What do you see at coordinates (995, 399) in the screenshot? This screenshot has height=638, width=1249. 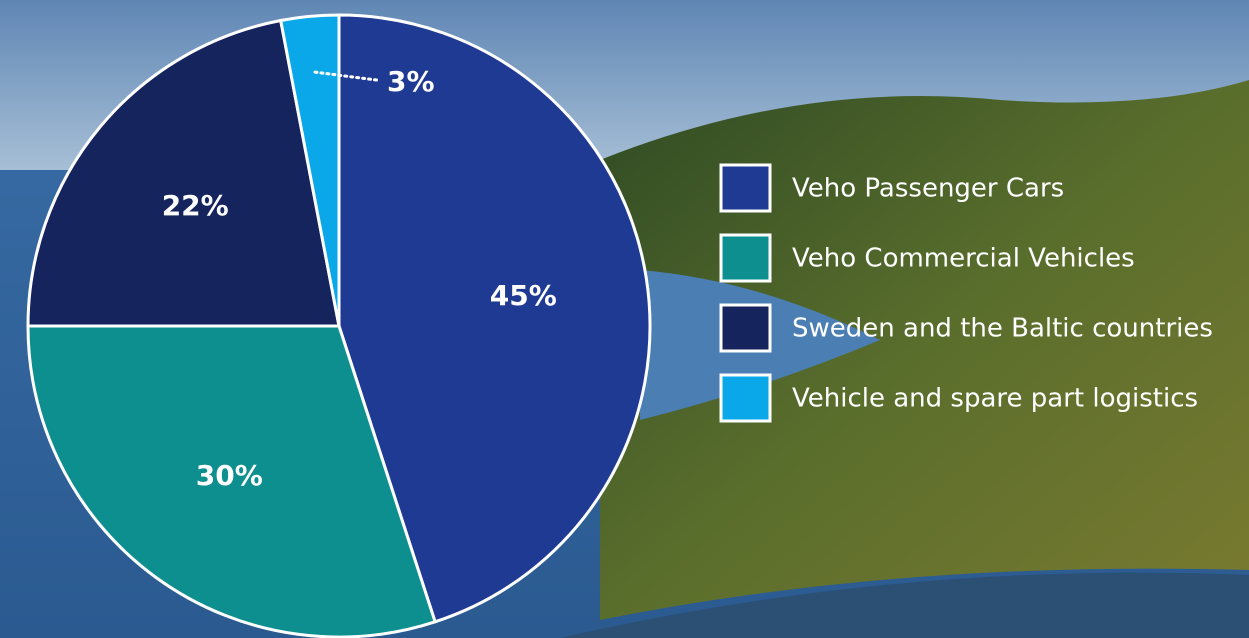 I see `legend-label: Vehicle and spare part logistics` at bounding box center [995, 399].